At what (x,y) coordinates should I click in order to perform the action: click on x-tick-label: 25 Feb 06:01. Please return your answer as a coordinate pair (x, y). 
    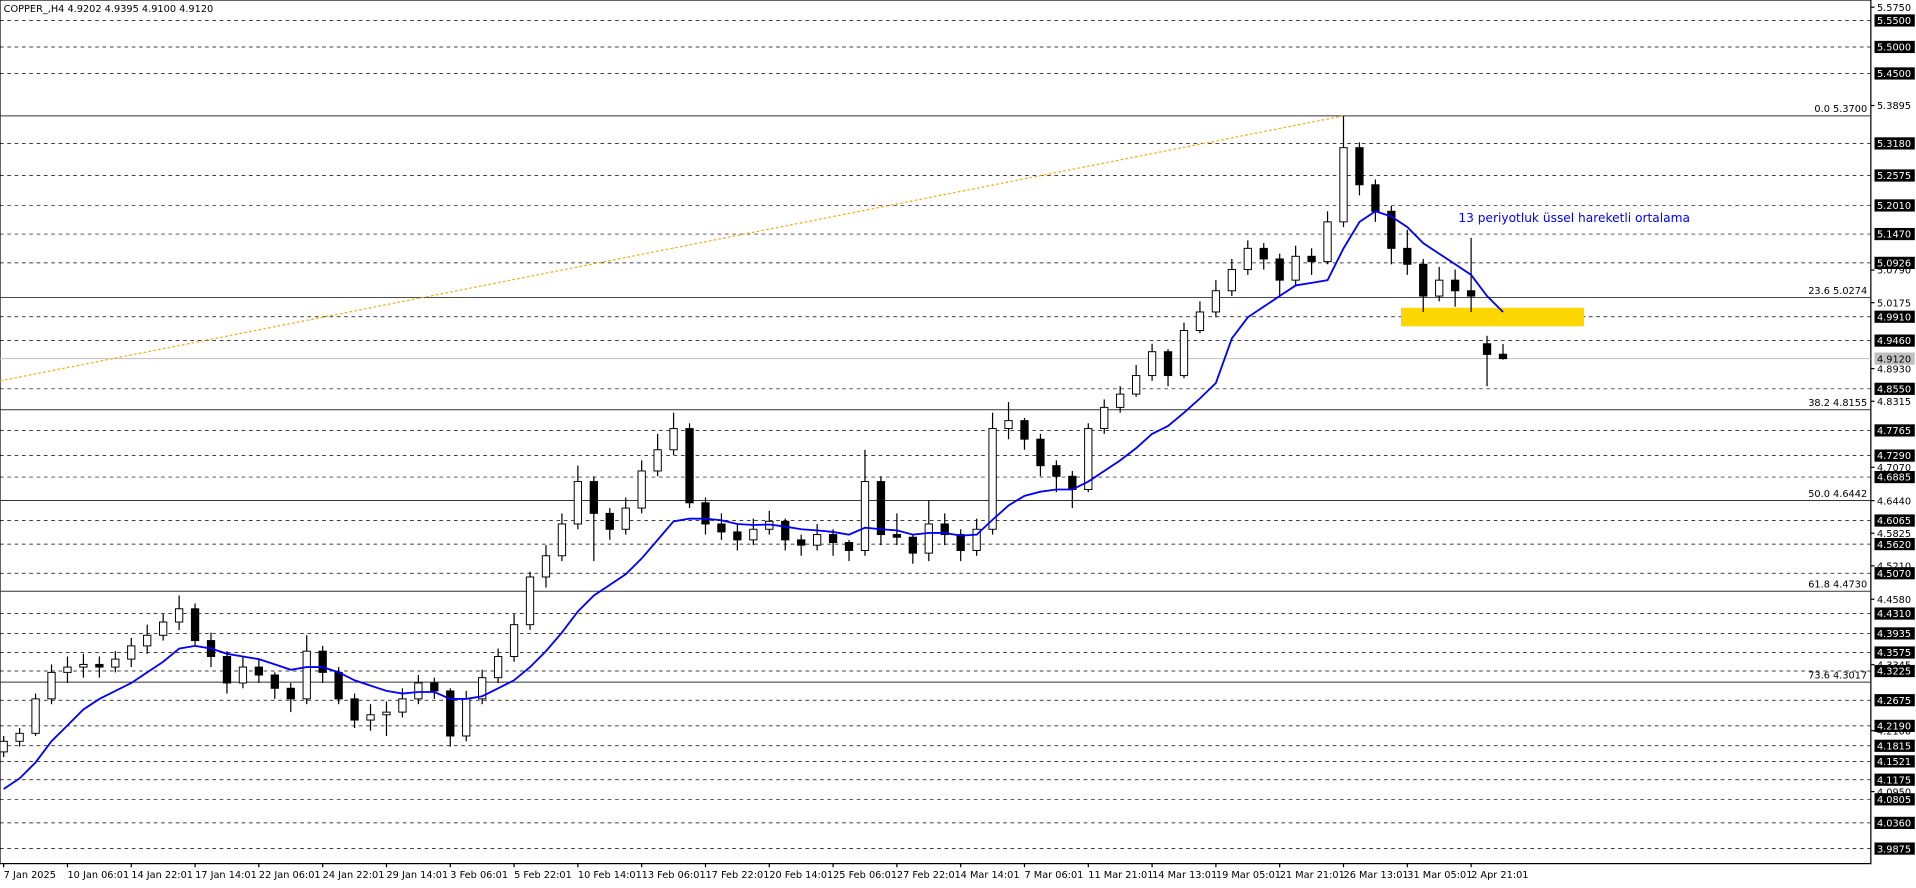
    Looking at the image, I should click on (865, 875).